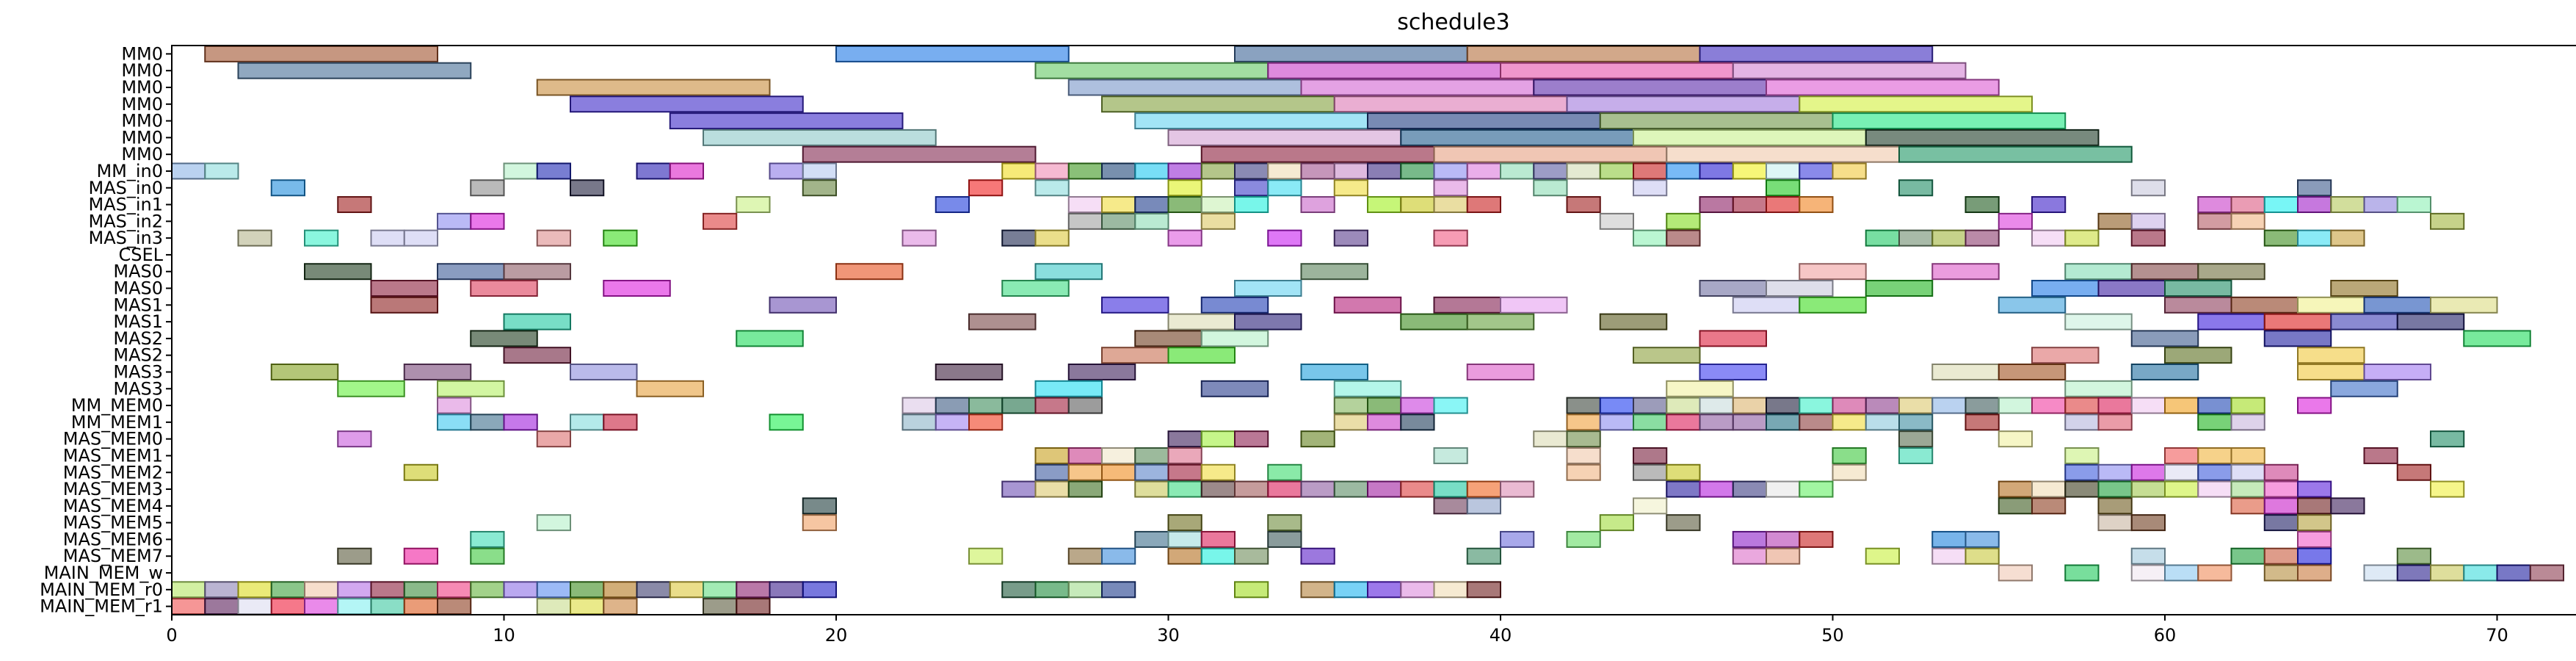 Image resolution: width=2576 pixels, height=661 pixels. I want to click on y-tick-label: MAS_in3, so click(126, 238).